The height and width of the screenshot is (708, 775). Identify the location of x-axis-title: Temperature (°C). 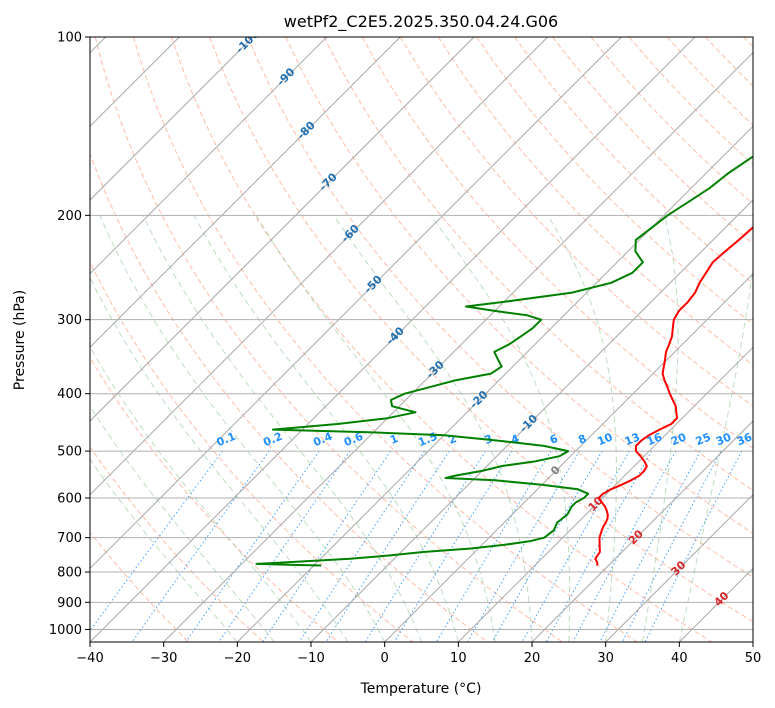
(421, 689).